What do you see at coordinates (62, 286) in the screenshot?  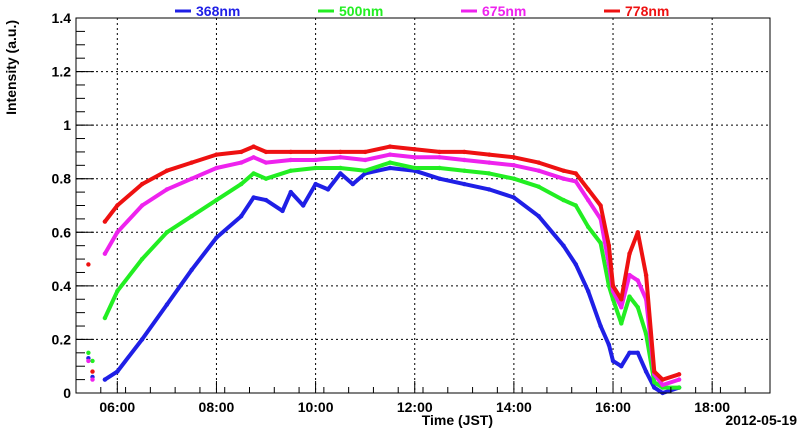 I see `y-tick-label: 0.4` at bounding box center [62, 286].